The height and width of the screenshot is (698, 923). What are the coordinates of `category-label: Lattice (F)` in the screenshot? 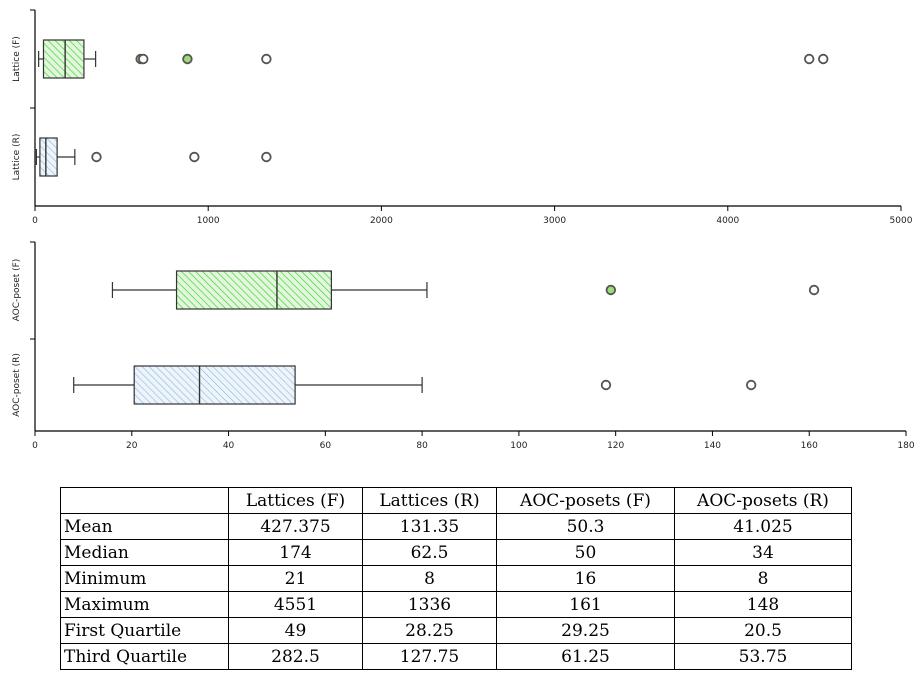 It's located at (17, 59).